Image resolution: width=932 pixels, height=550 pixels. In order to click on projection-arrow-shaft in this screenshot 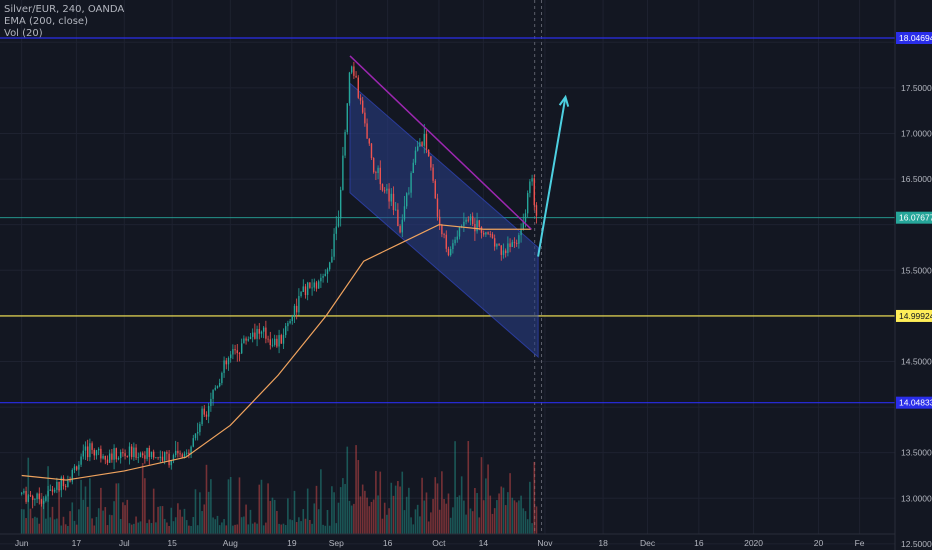, I will do `click(552, 176)`.